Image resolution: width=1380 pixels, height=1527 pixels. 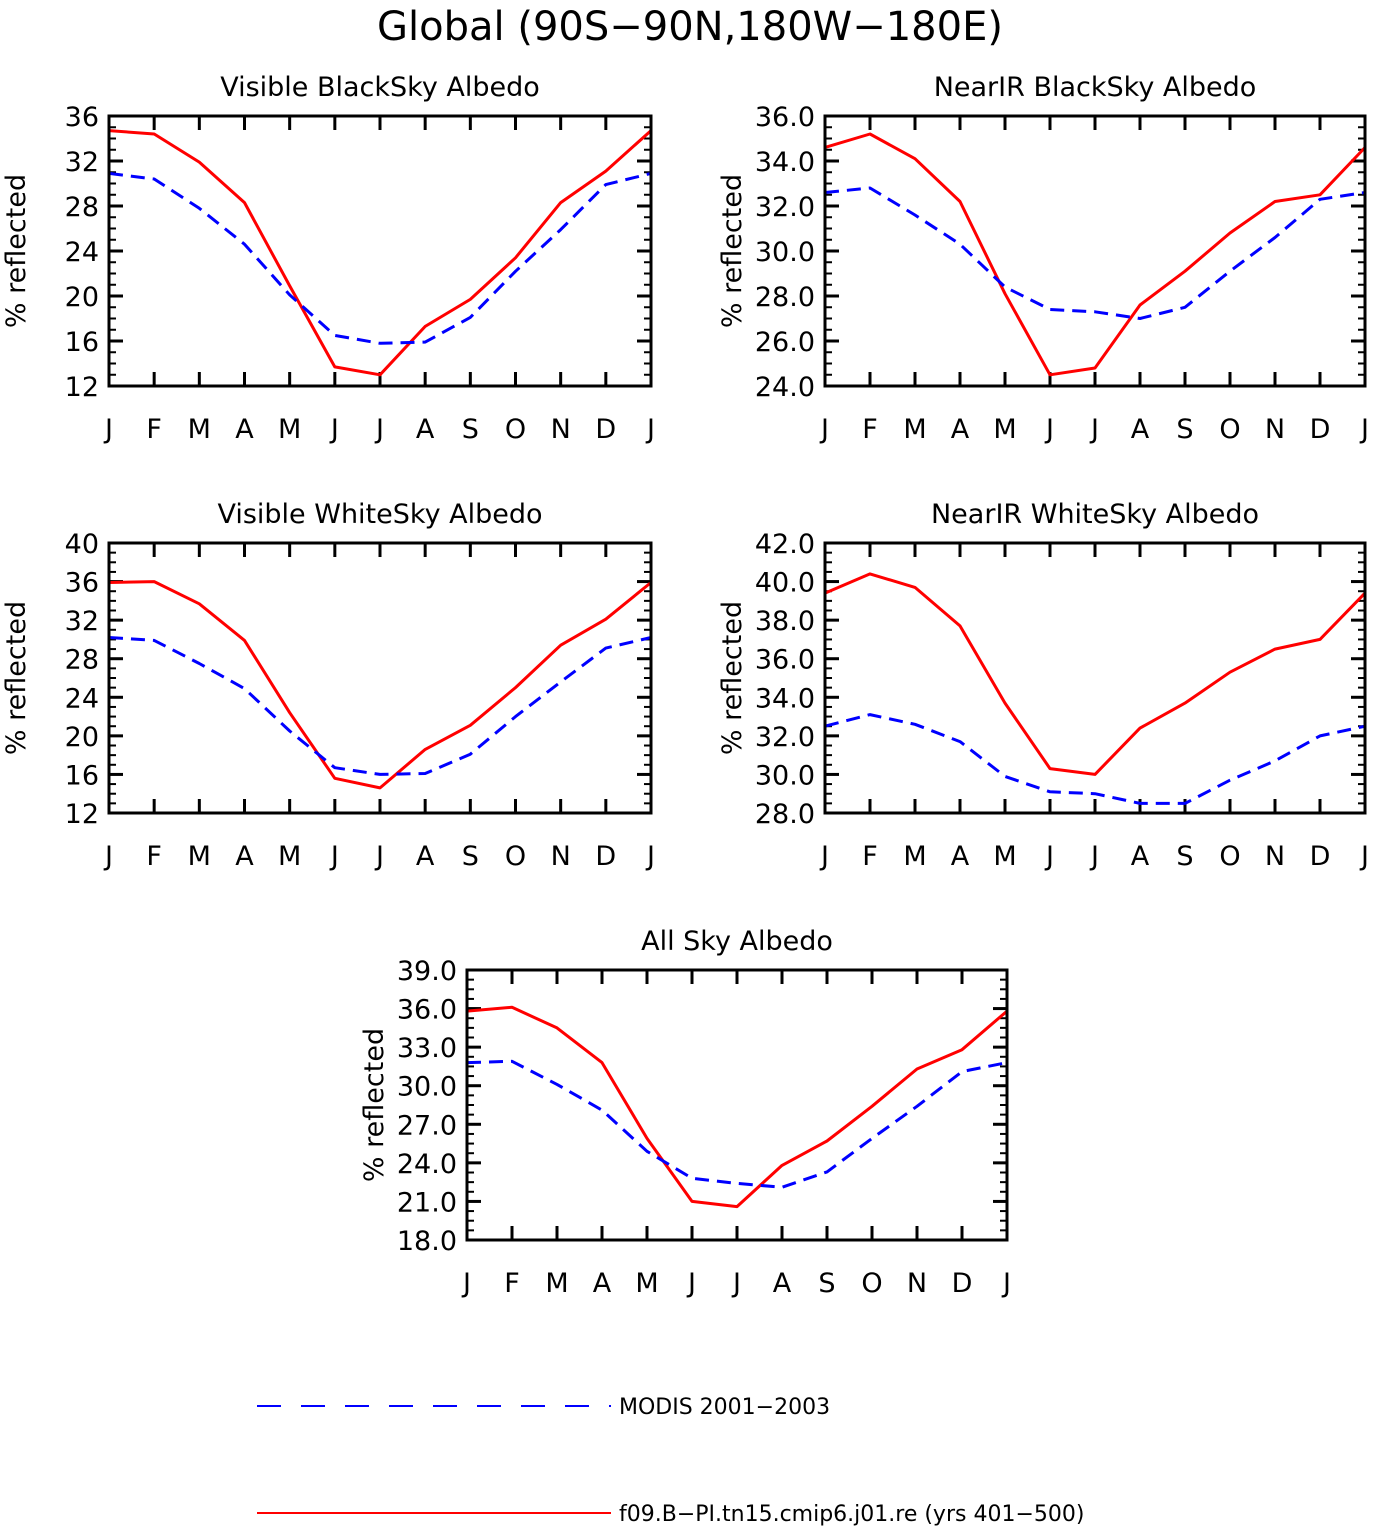 I want to click on y-tick-label: 21.0, so click(x=427, y=1202).